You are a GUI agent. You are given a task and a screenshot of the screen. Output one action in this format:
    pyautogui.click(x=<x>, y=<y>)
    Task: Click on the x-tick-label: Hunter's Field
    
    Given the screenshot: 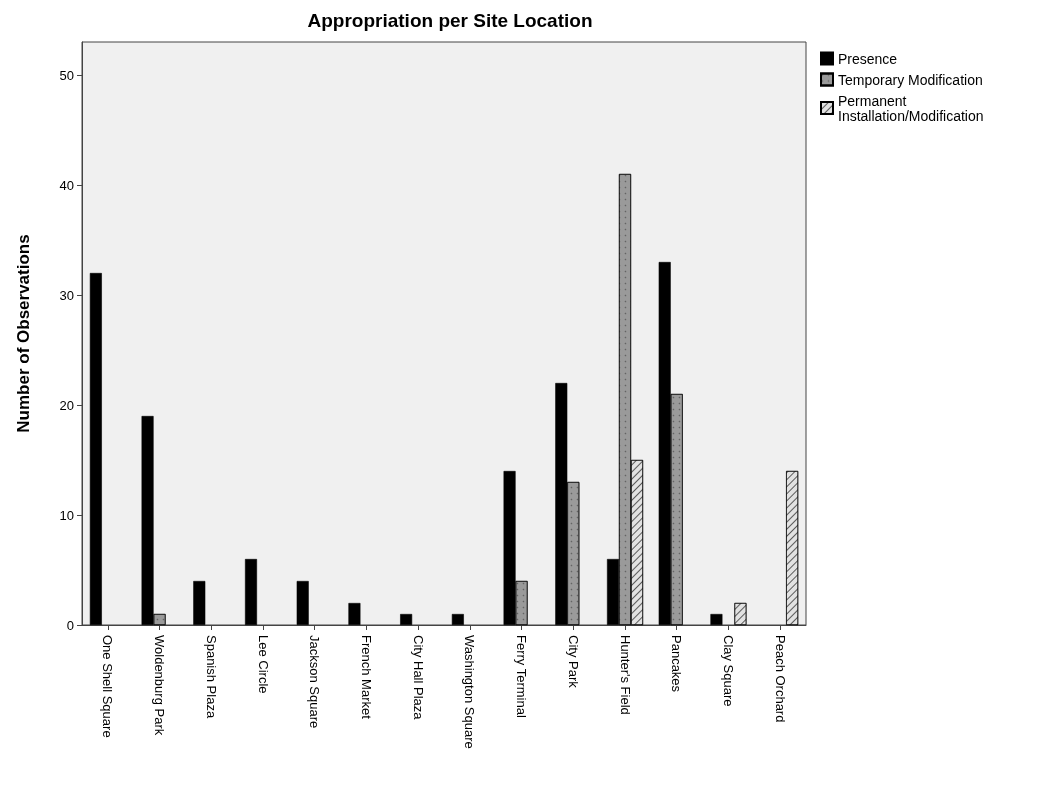 What is the action you would take?
    pyautogui.click(x=625, y=675)
    